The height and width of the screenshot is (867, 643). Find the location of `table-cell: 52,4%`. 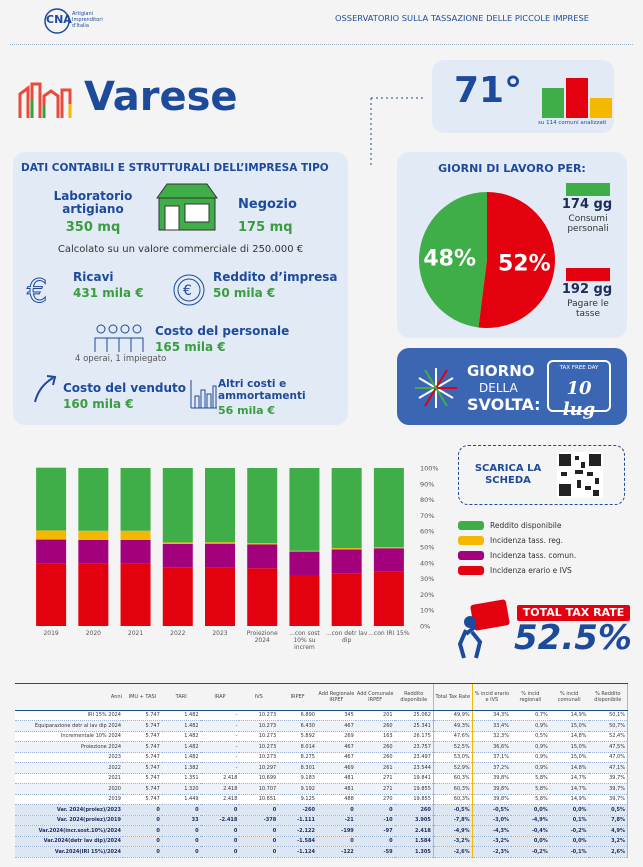

table-cell: 52,4% is located at coordinates (608, 736).